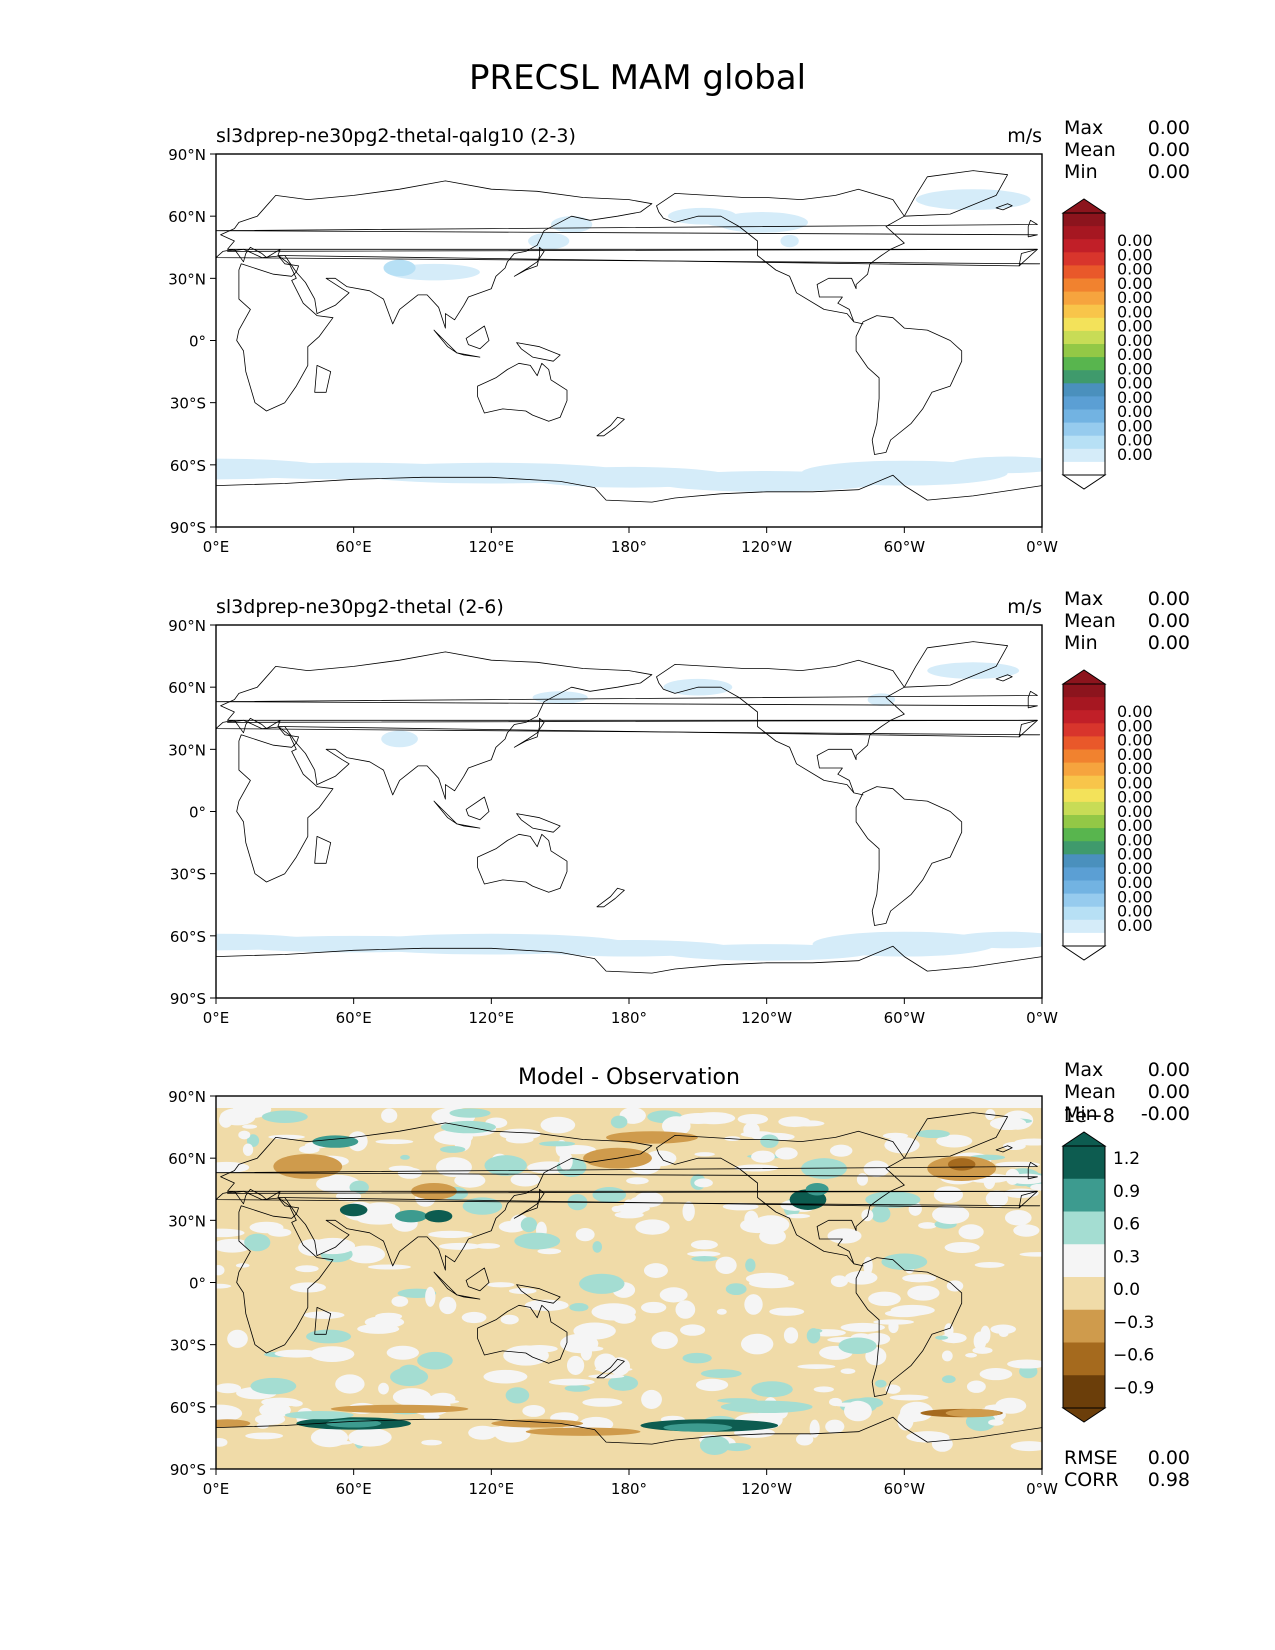 Image resolution: width=1275 pixels, height=1650 pixels. Describe the element at coordinates (1169, 172) in the screenshot. I see `stat-value: 0.00` at that location.